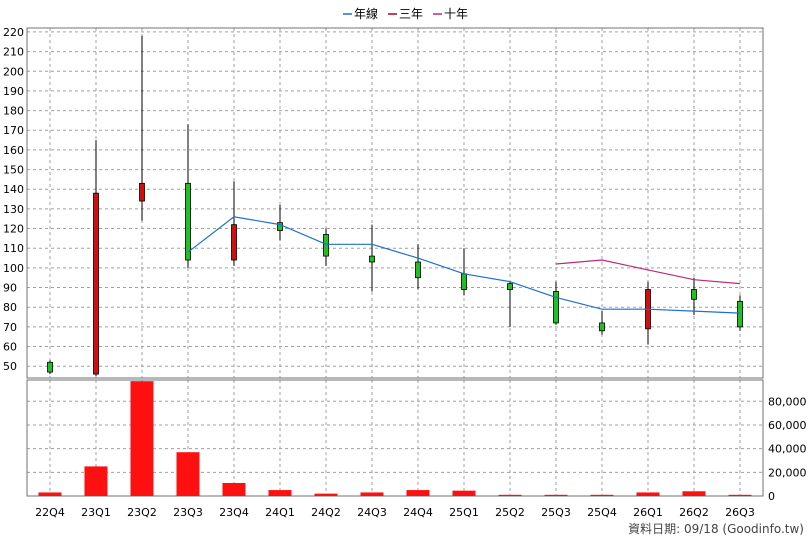  What do you see at coordinates (787, 425) in the screenshot?
I see `volume-tick-label: 60,000` at bounding box center [787, 425].